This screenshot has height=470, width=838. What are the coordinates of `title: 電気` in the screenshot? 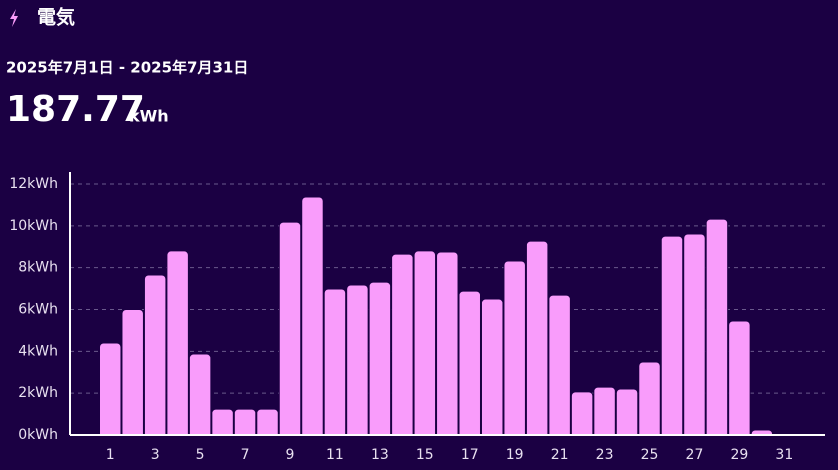 It's located at (56, 17).